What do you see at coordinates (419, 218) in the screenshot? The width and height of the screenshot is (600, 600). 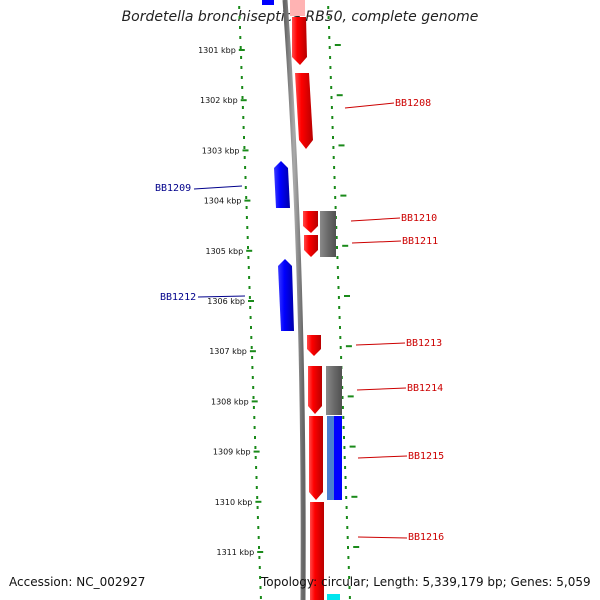 I see `gene-label-bb1210: BB1210` at bounding box center [419, 218].